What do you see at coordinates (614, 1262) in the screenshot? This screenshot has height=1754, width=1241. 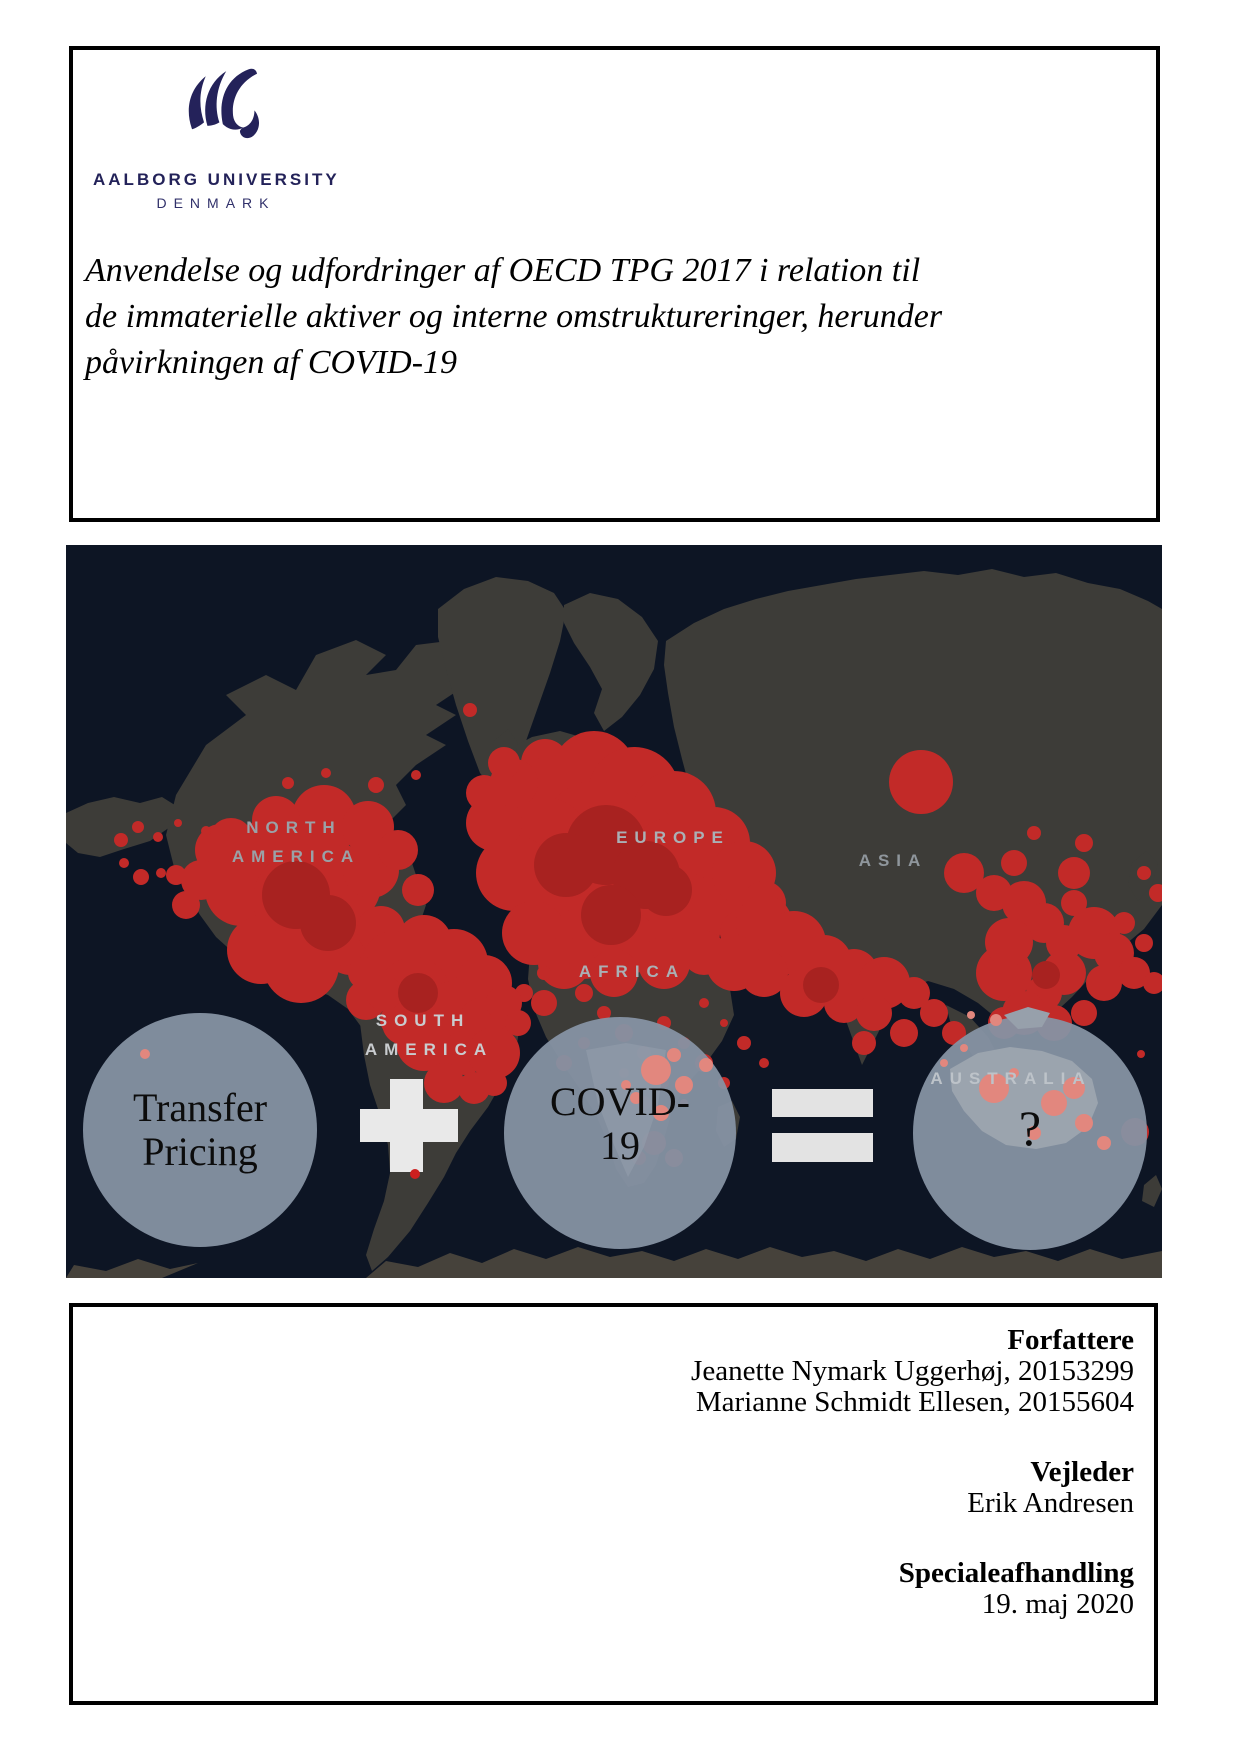 I see `map-antarctica` at bounding box center [614, 1262].